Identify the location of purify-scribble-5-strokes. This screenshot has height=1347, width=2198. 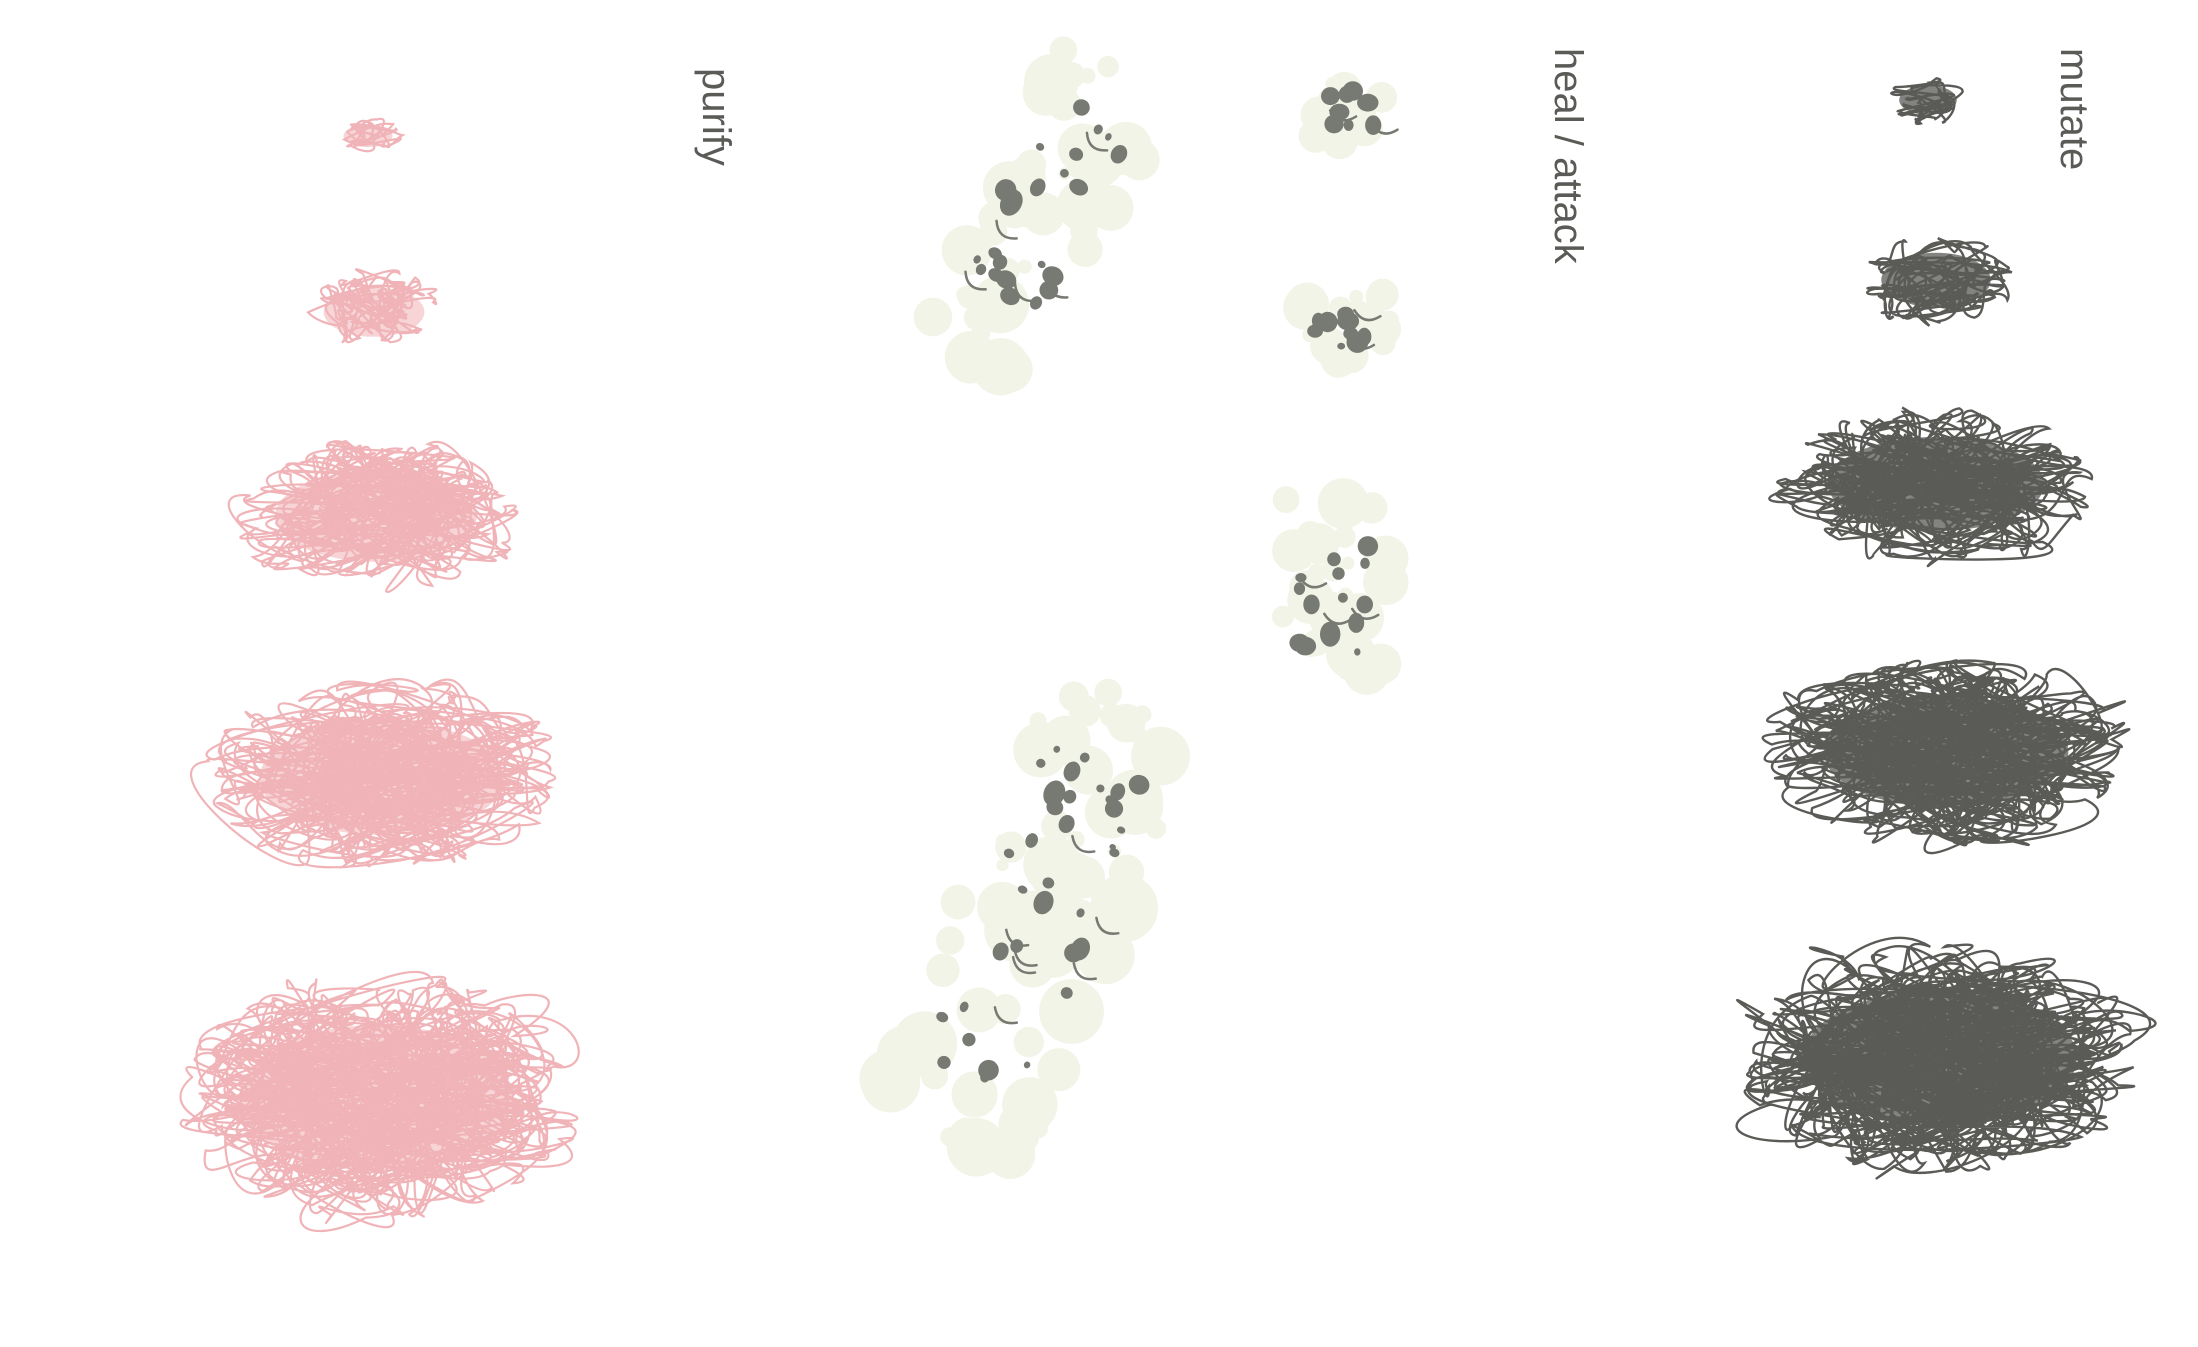
(379, 1101).